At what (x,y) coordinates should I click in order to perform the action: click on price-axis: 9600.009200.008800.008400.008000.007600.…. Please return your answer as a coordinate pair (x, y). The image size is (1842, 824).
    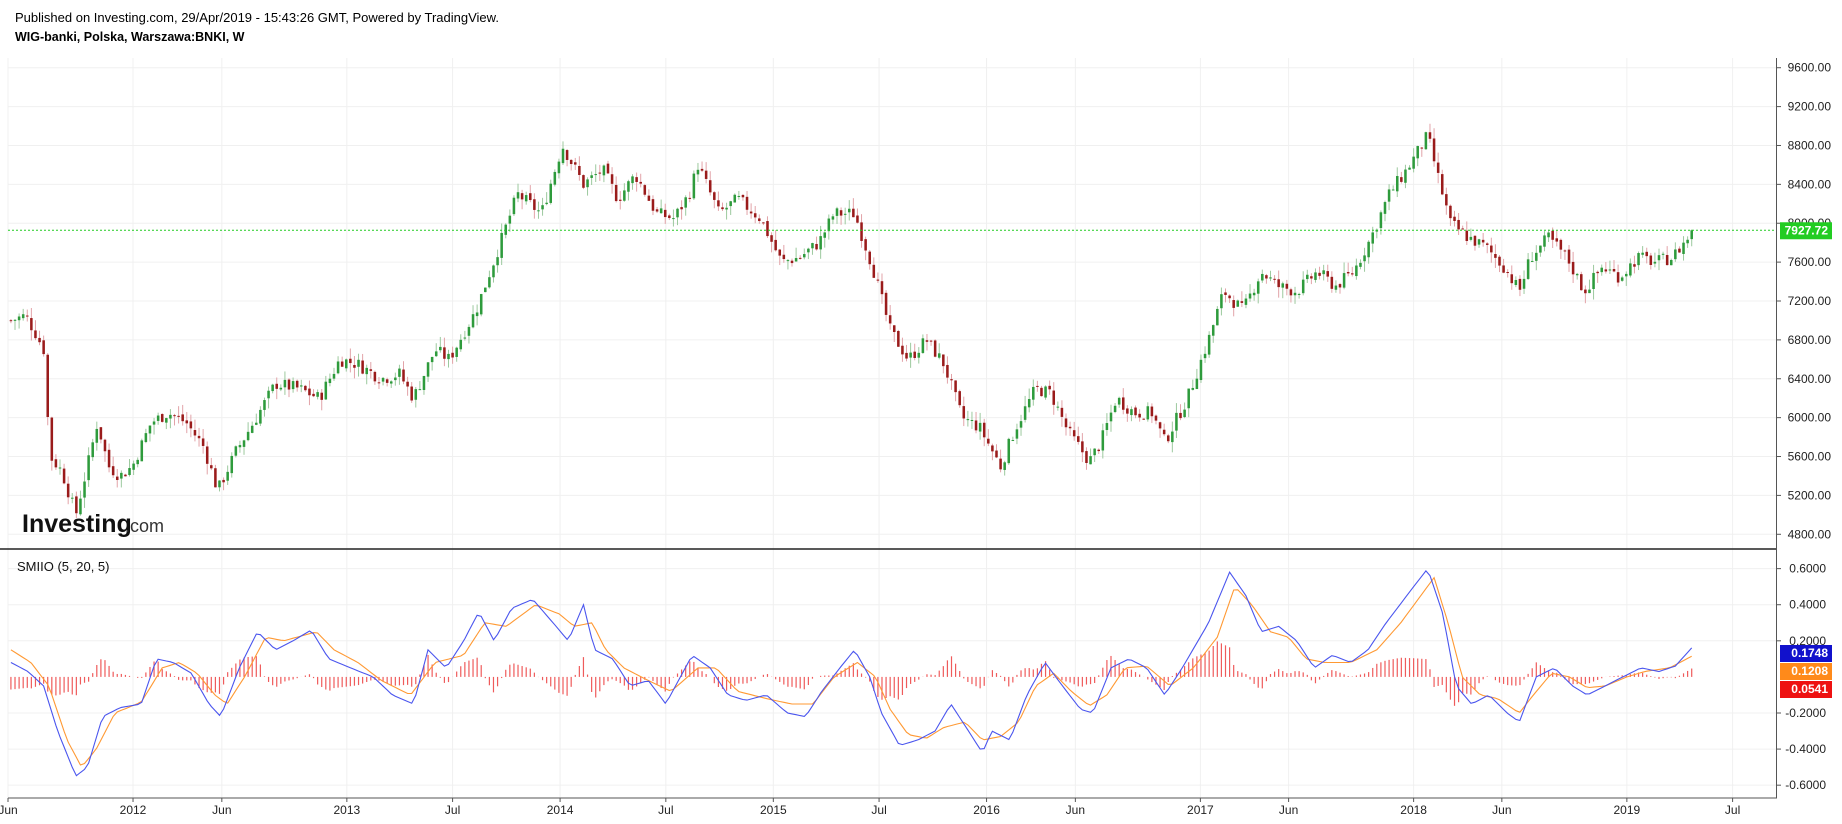
    Looking at the image, I should click on (1804, 301).